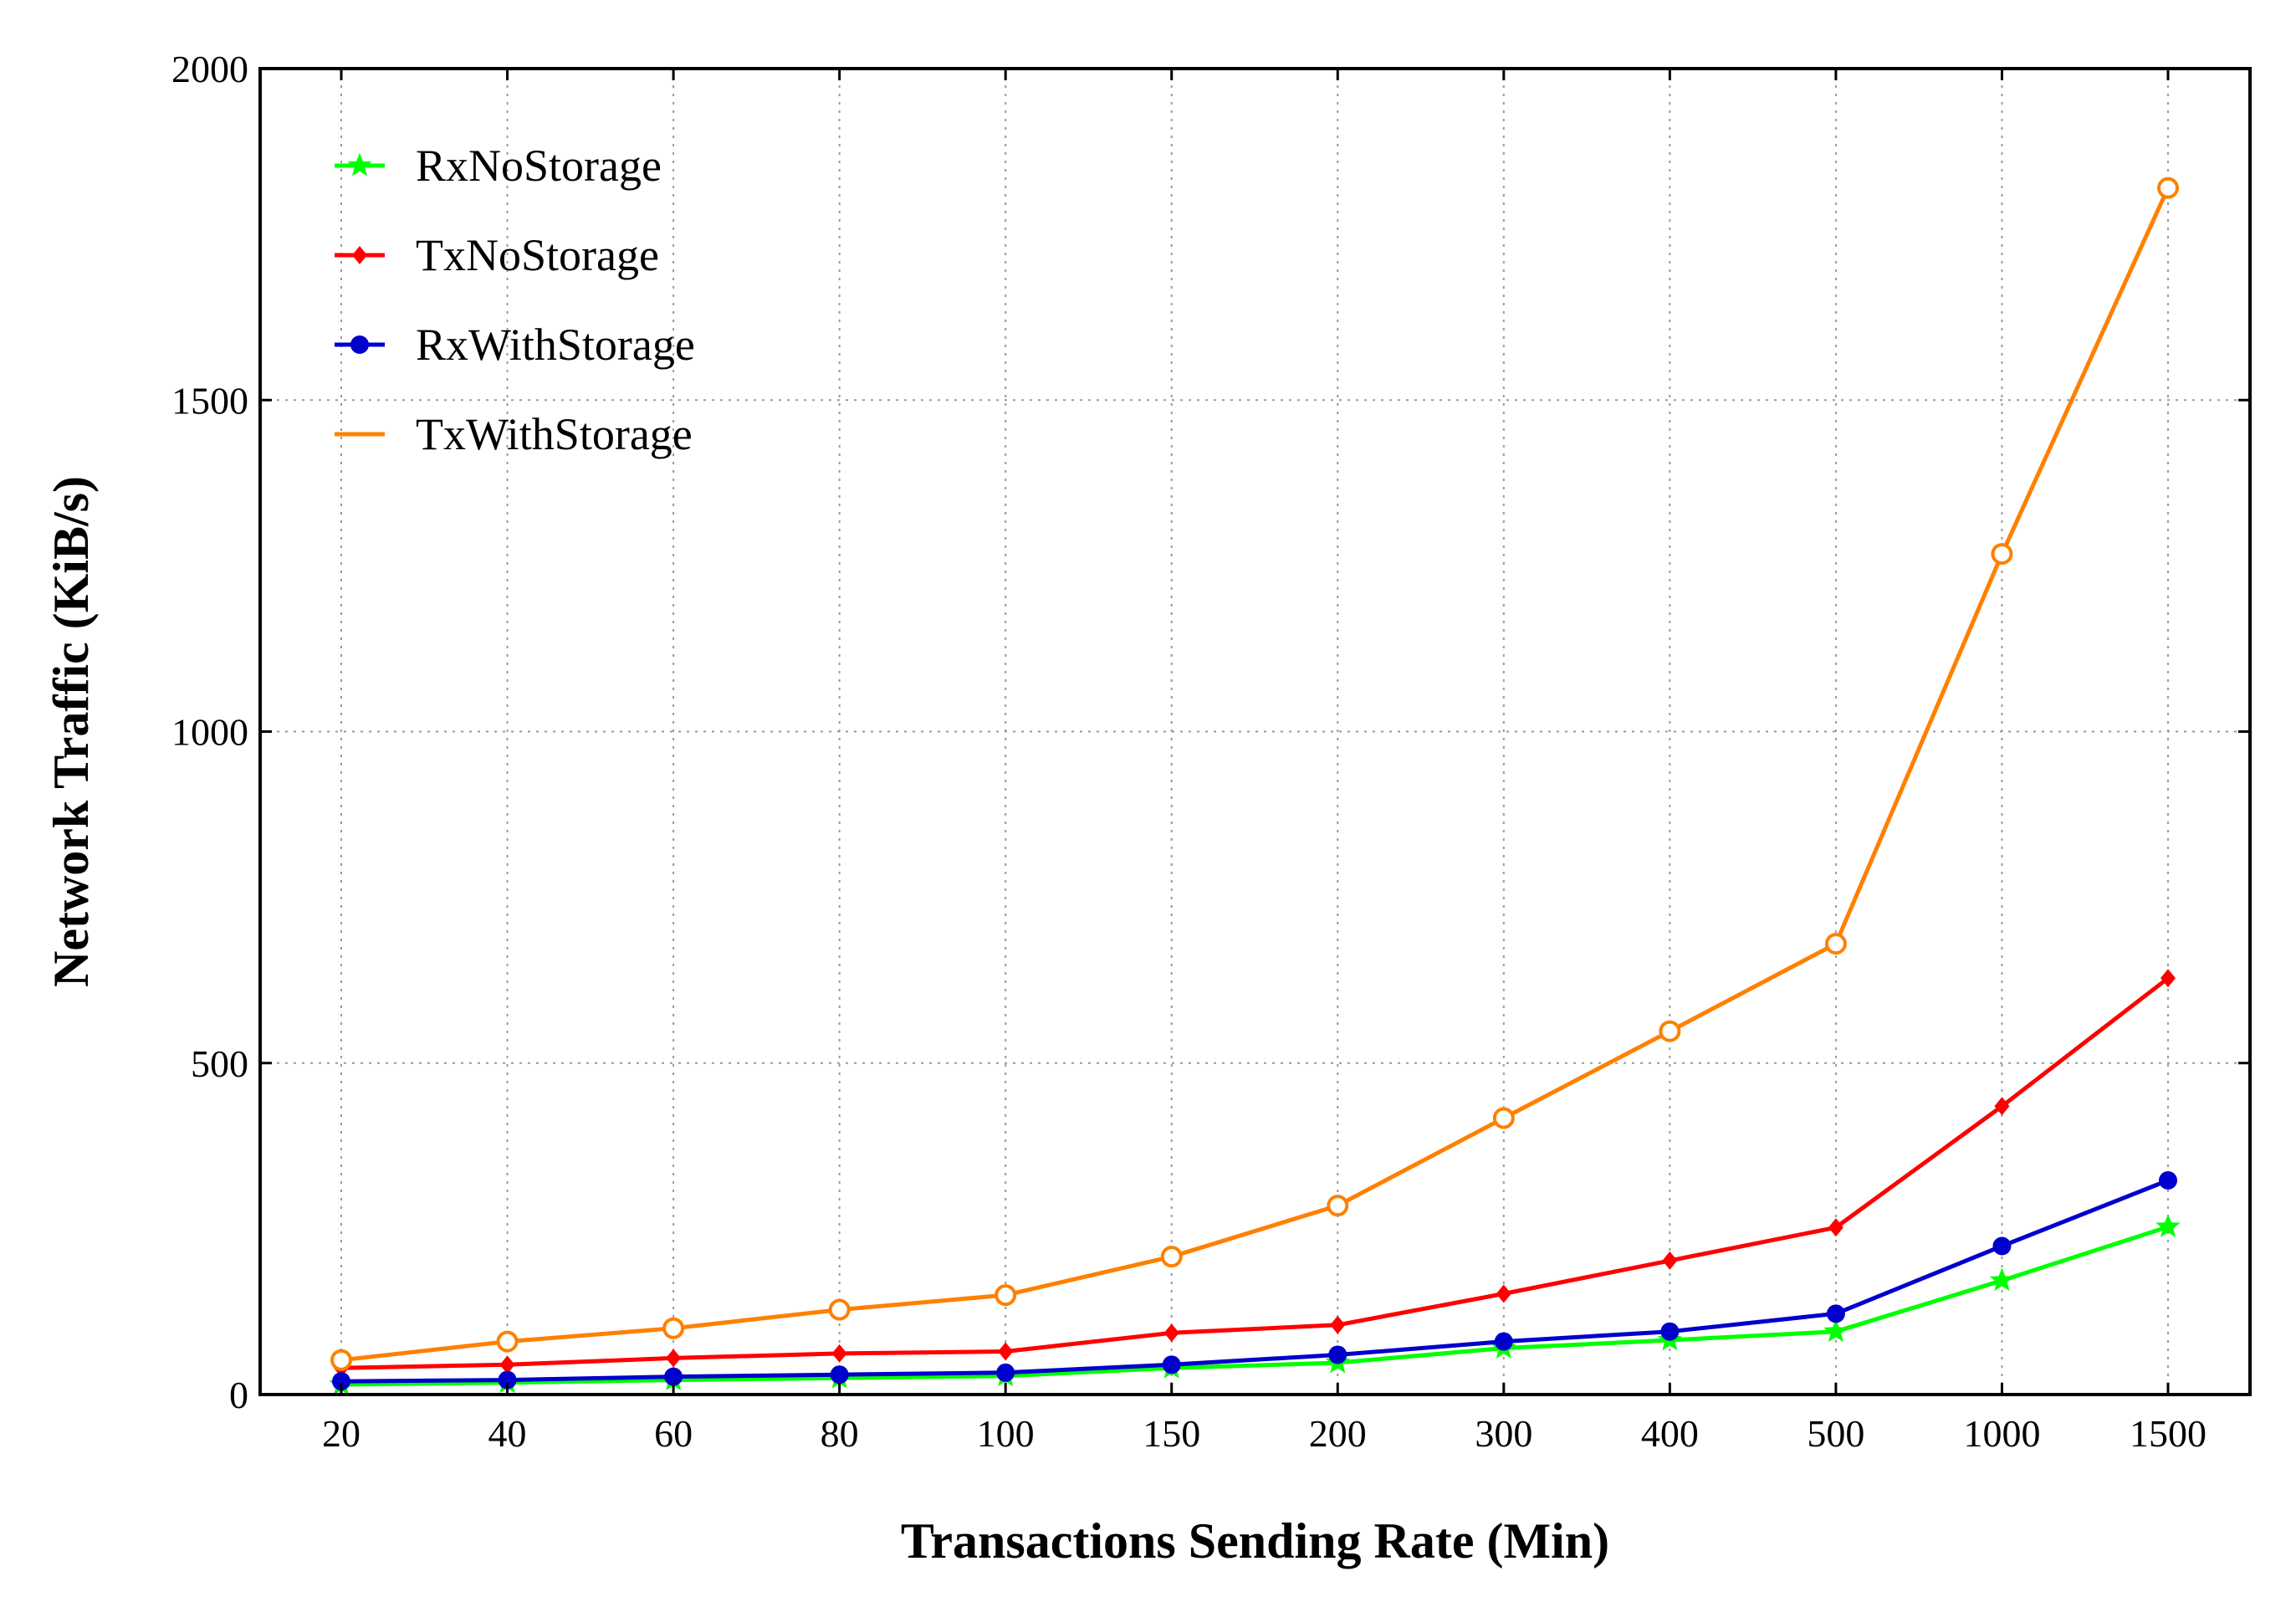 Image resolution: width=2296 pixels, height=1597 pixels. What do you see at coordinates (554, 434) in the screenshot?
I see `legend-label: TxWithStorage` at bounding box center [554, 434].